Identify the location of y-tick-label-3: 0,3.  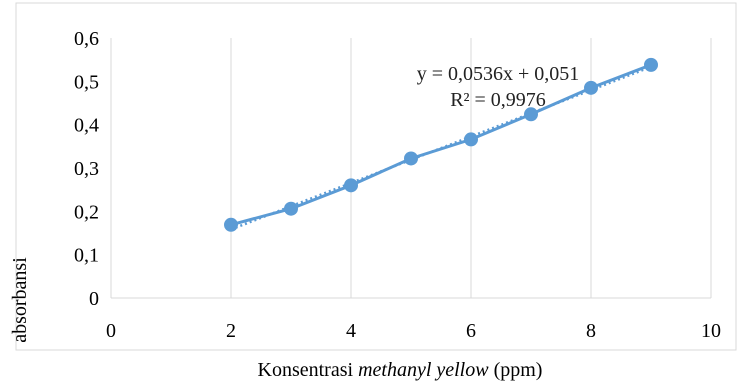
(86, 169).